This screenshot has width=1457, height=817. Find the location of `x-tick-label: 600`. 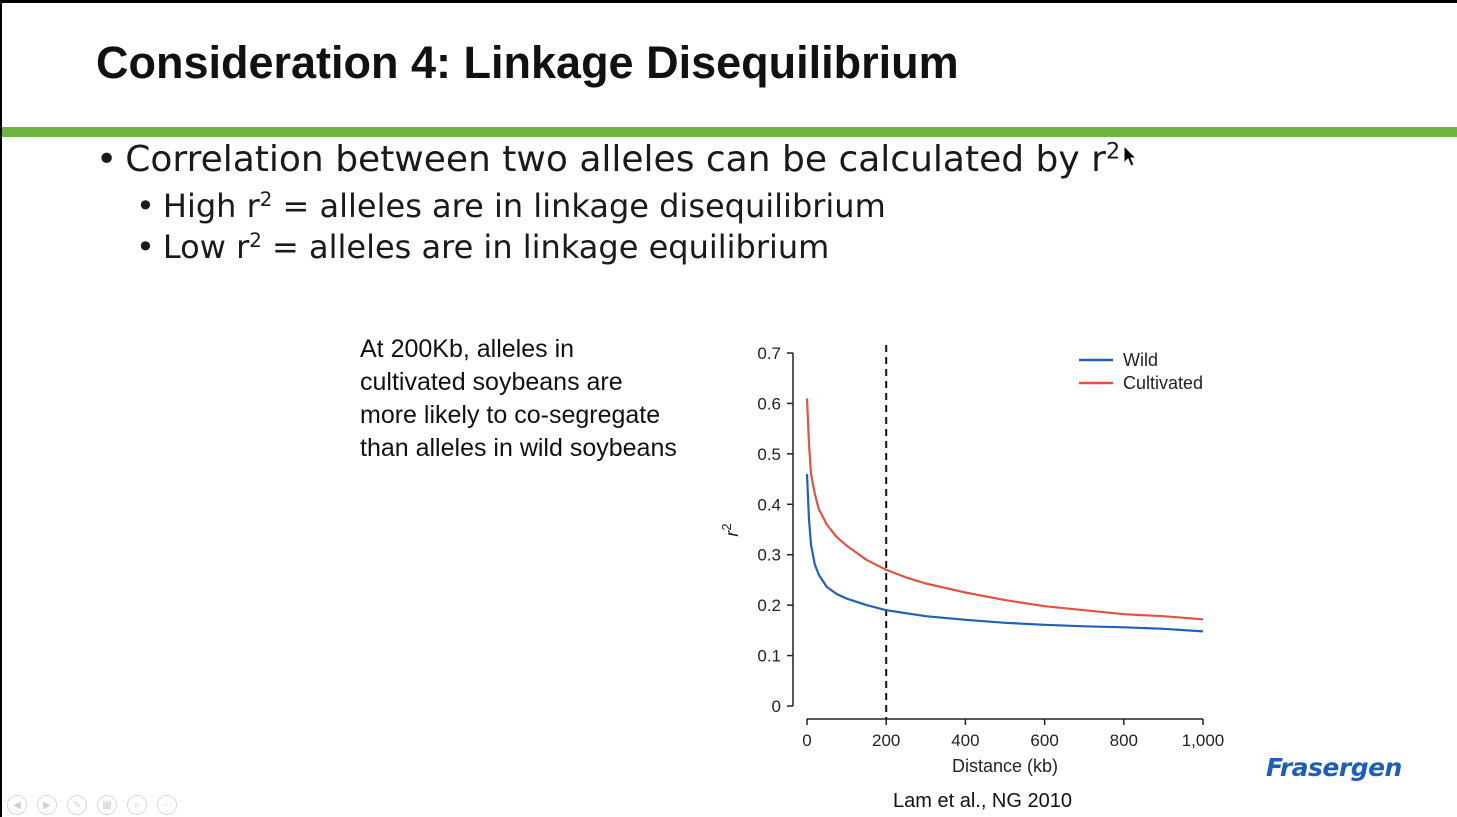

x-tick-label: 600 is located at coordinates (1044, 740).